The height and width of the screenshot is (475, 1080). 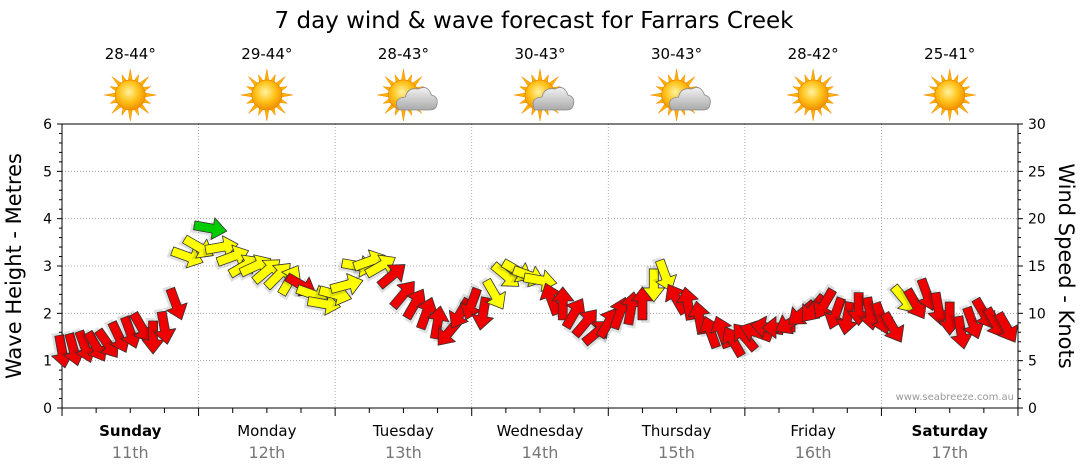 I want to click on left-tick-label: 4, so click(x=47, y=220).